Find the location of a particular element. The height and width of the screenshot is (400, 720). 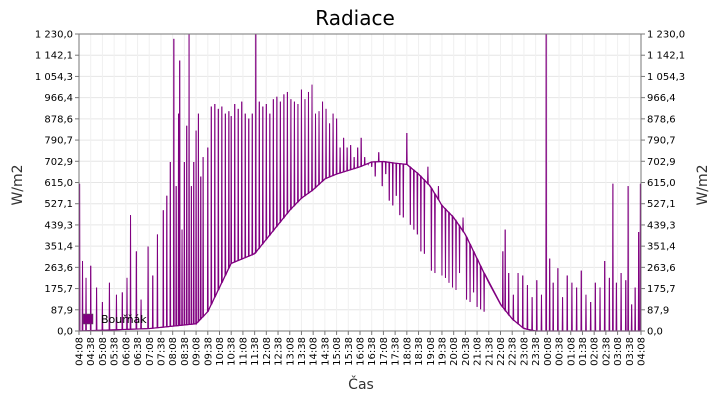

y-axis-label-right: W/m2 is located at coordinates (703, 184).